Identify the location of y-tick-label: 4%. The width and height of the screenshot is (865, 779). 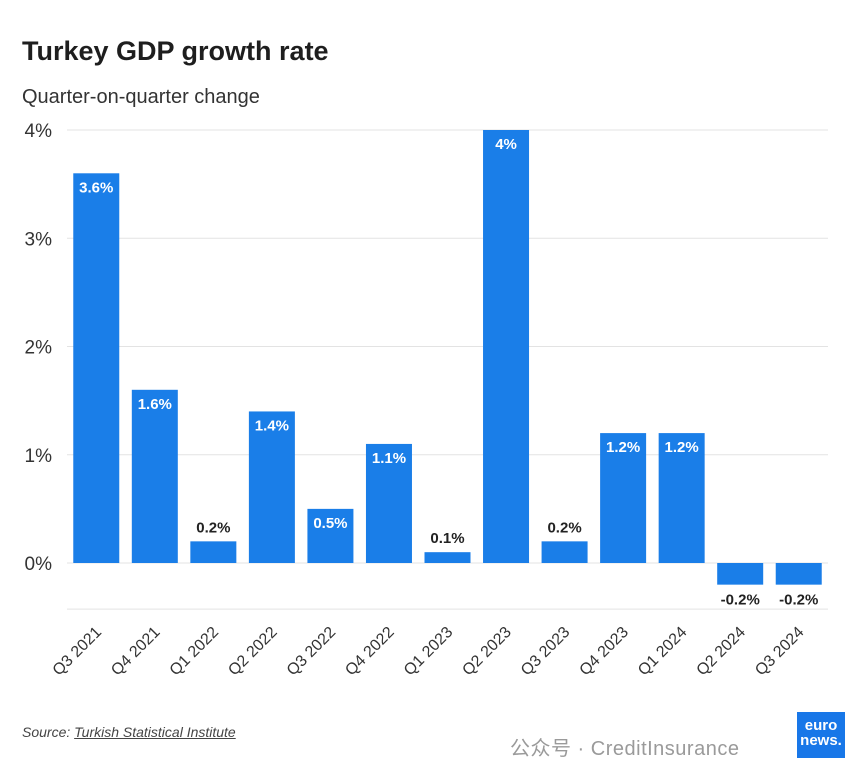
(39, 131).